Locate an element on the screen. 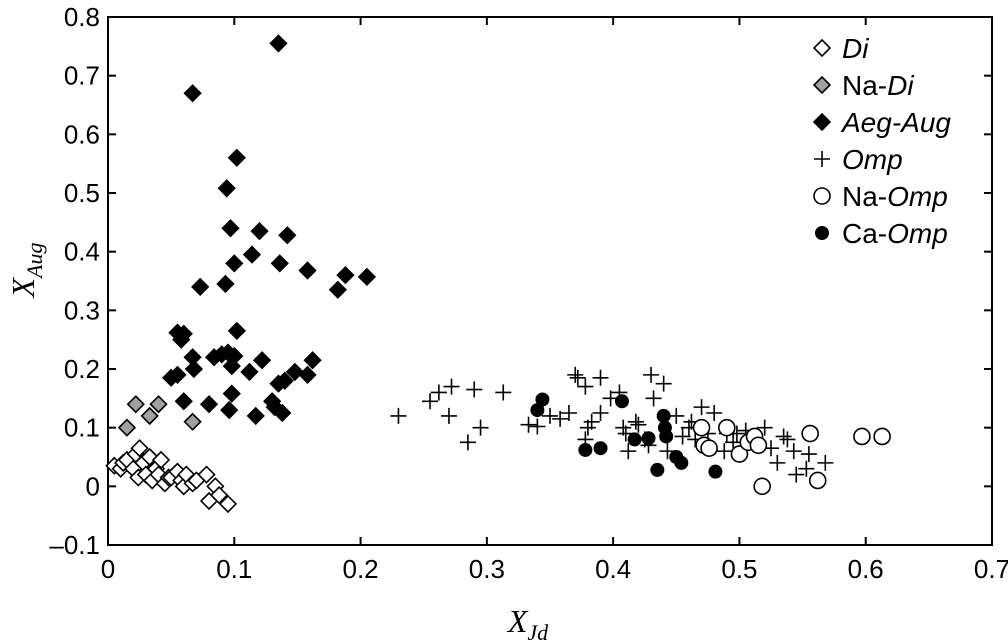  series-omp is located at coordinates (612, 424).